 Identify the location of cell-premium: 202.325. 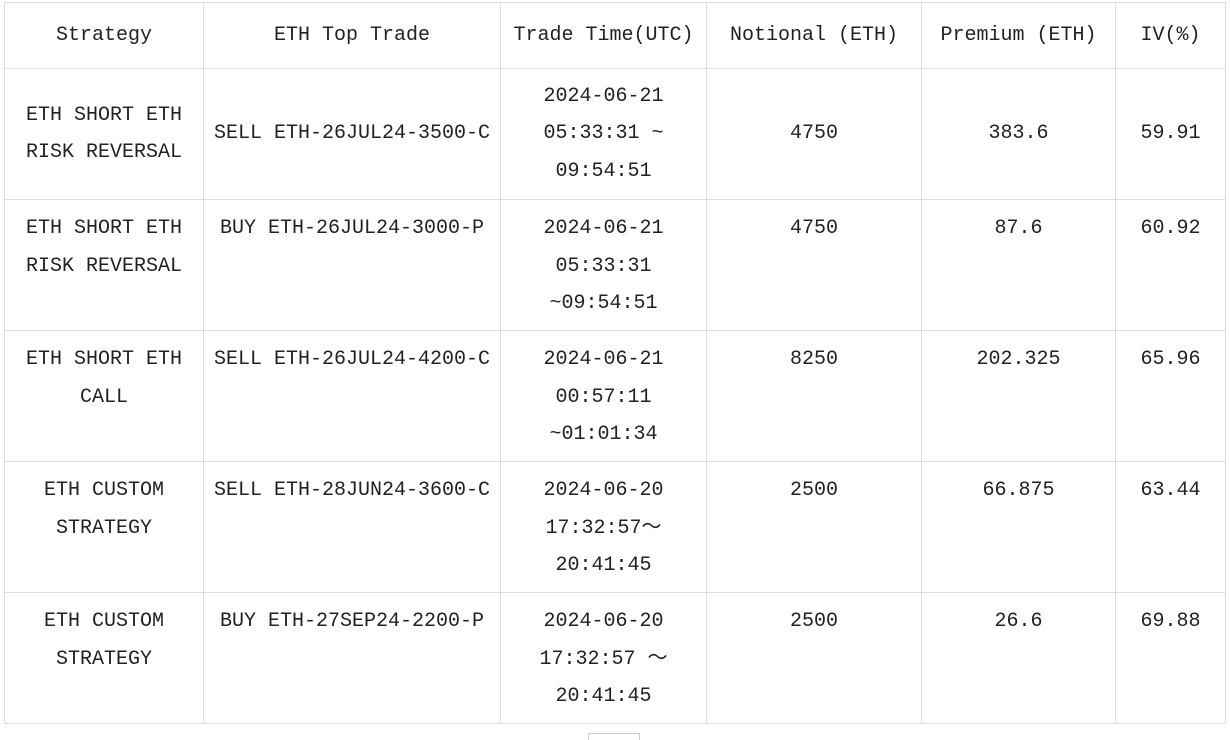
(1018, 396).